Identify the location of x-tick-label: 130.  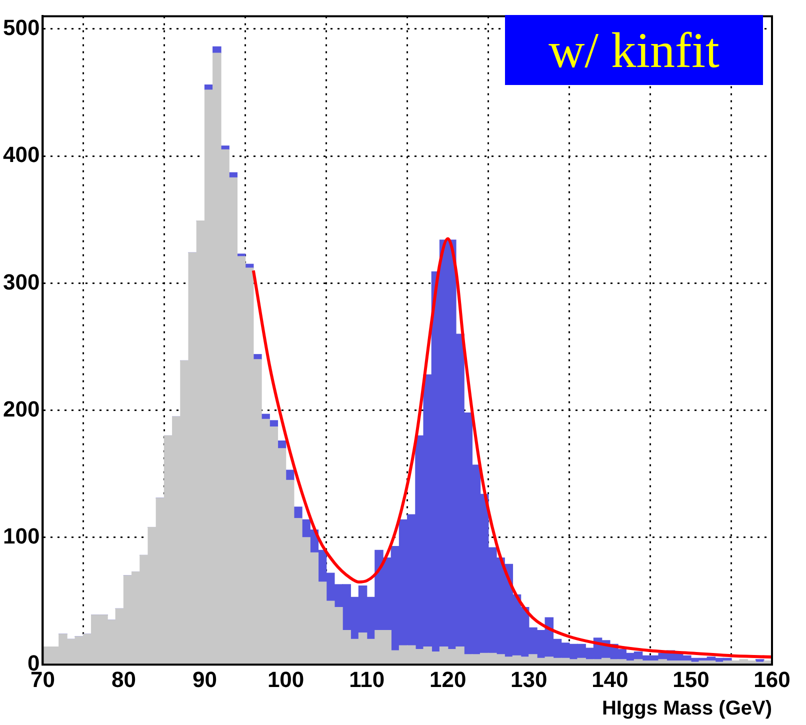
(529, 679).